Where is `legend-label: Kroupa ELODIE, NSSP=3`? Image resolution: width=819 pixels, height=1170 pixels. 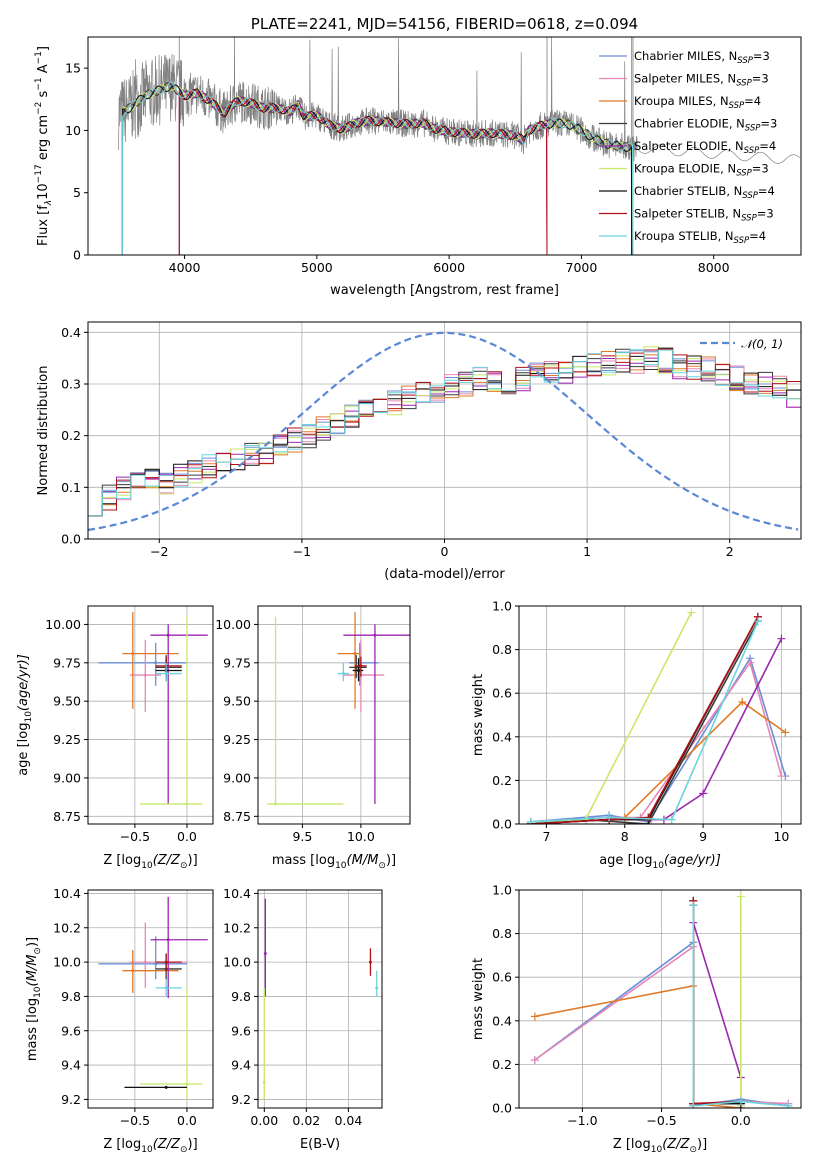
legend-label: Kroupa ELODIE, NSSP=3 is located at coordinates (701, 170).